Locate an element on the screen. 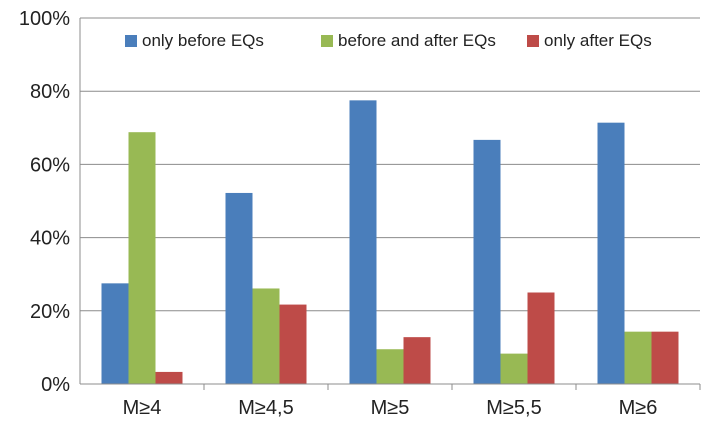  legend-label: only after EQs is located at coordinates (598, 40).